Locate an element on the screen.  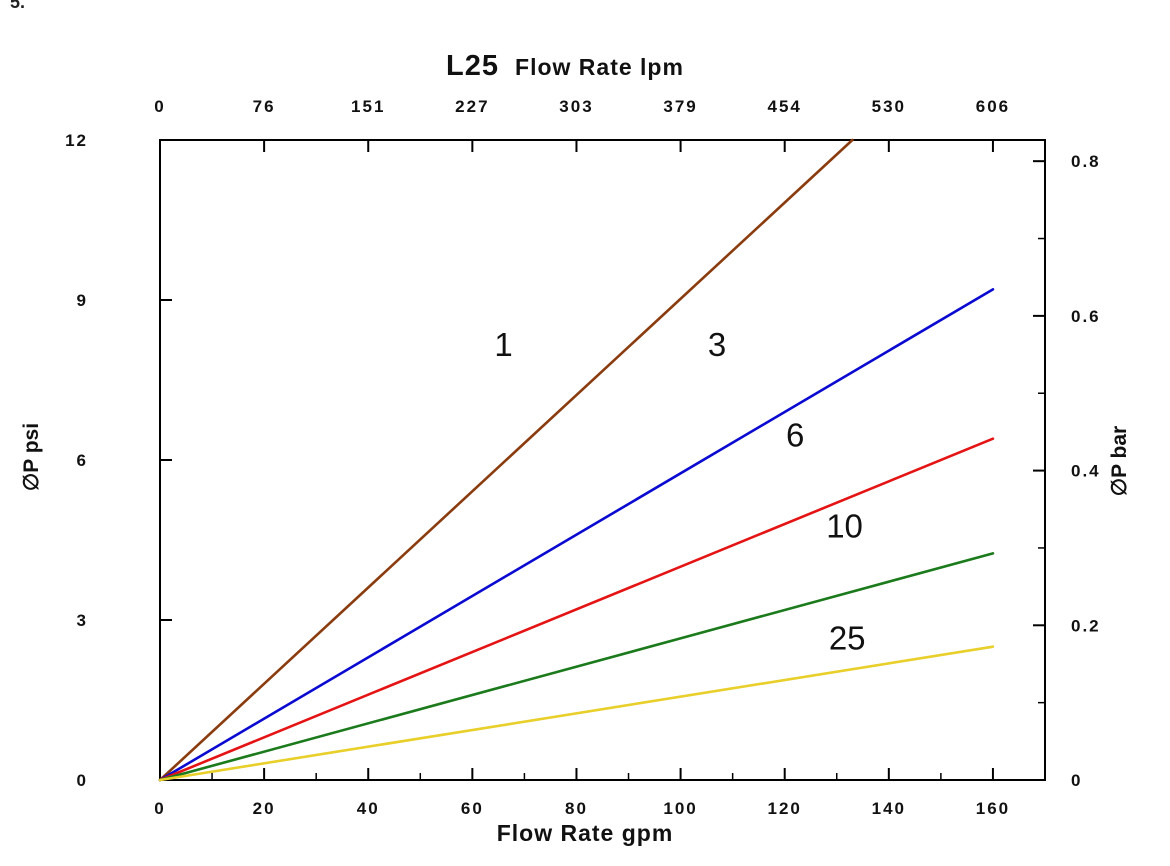
y-right-tick-label: 0.6 is located at coordinates (1086, 316).